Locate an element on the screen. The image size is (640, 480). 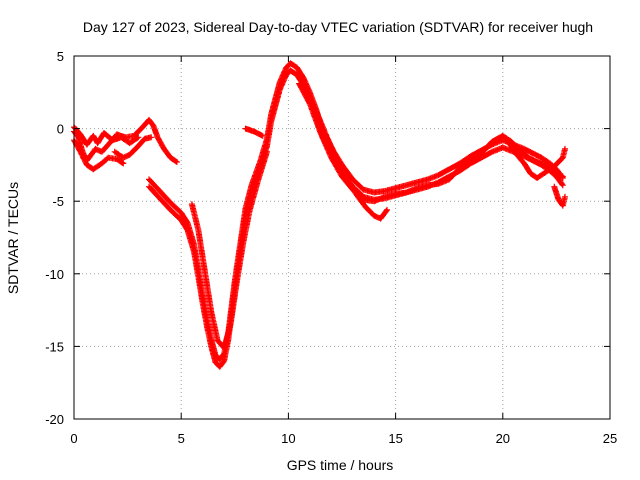
x-axis-label: GPS time / hours is located at coordinates (340, 465).